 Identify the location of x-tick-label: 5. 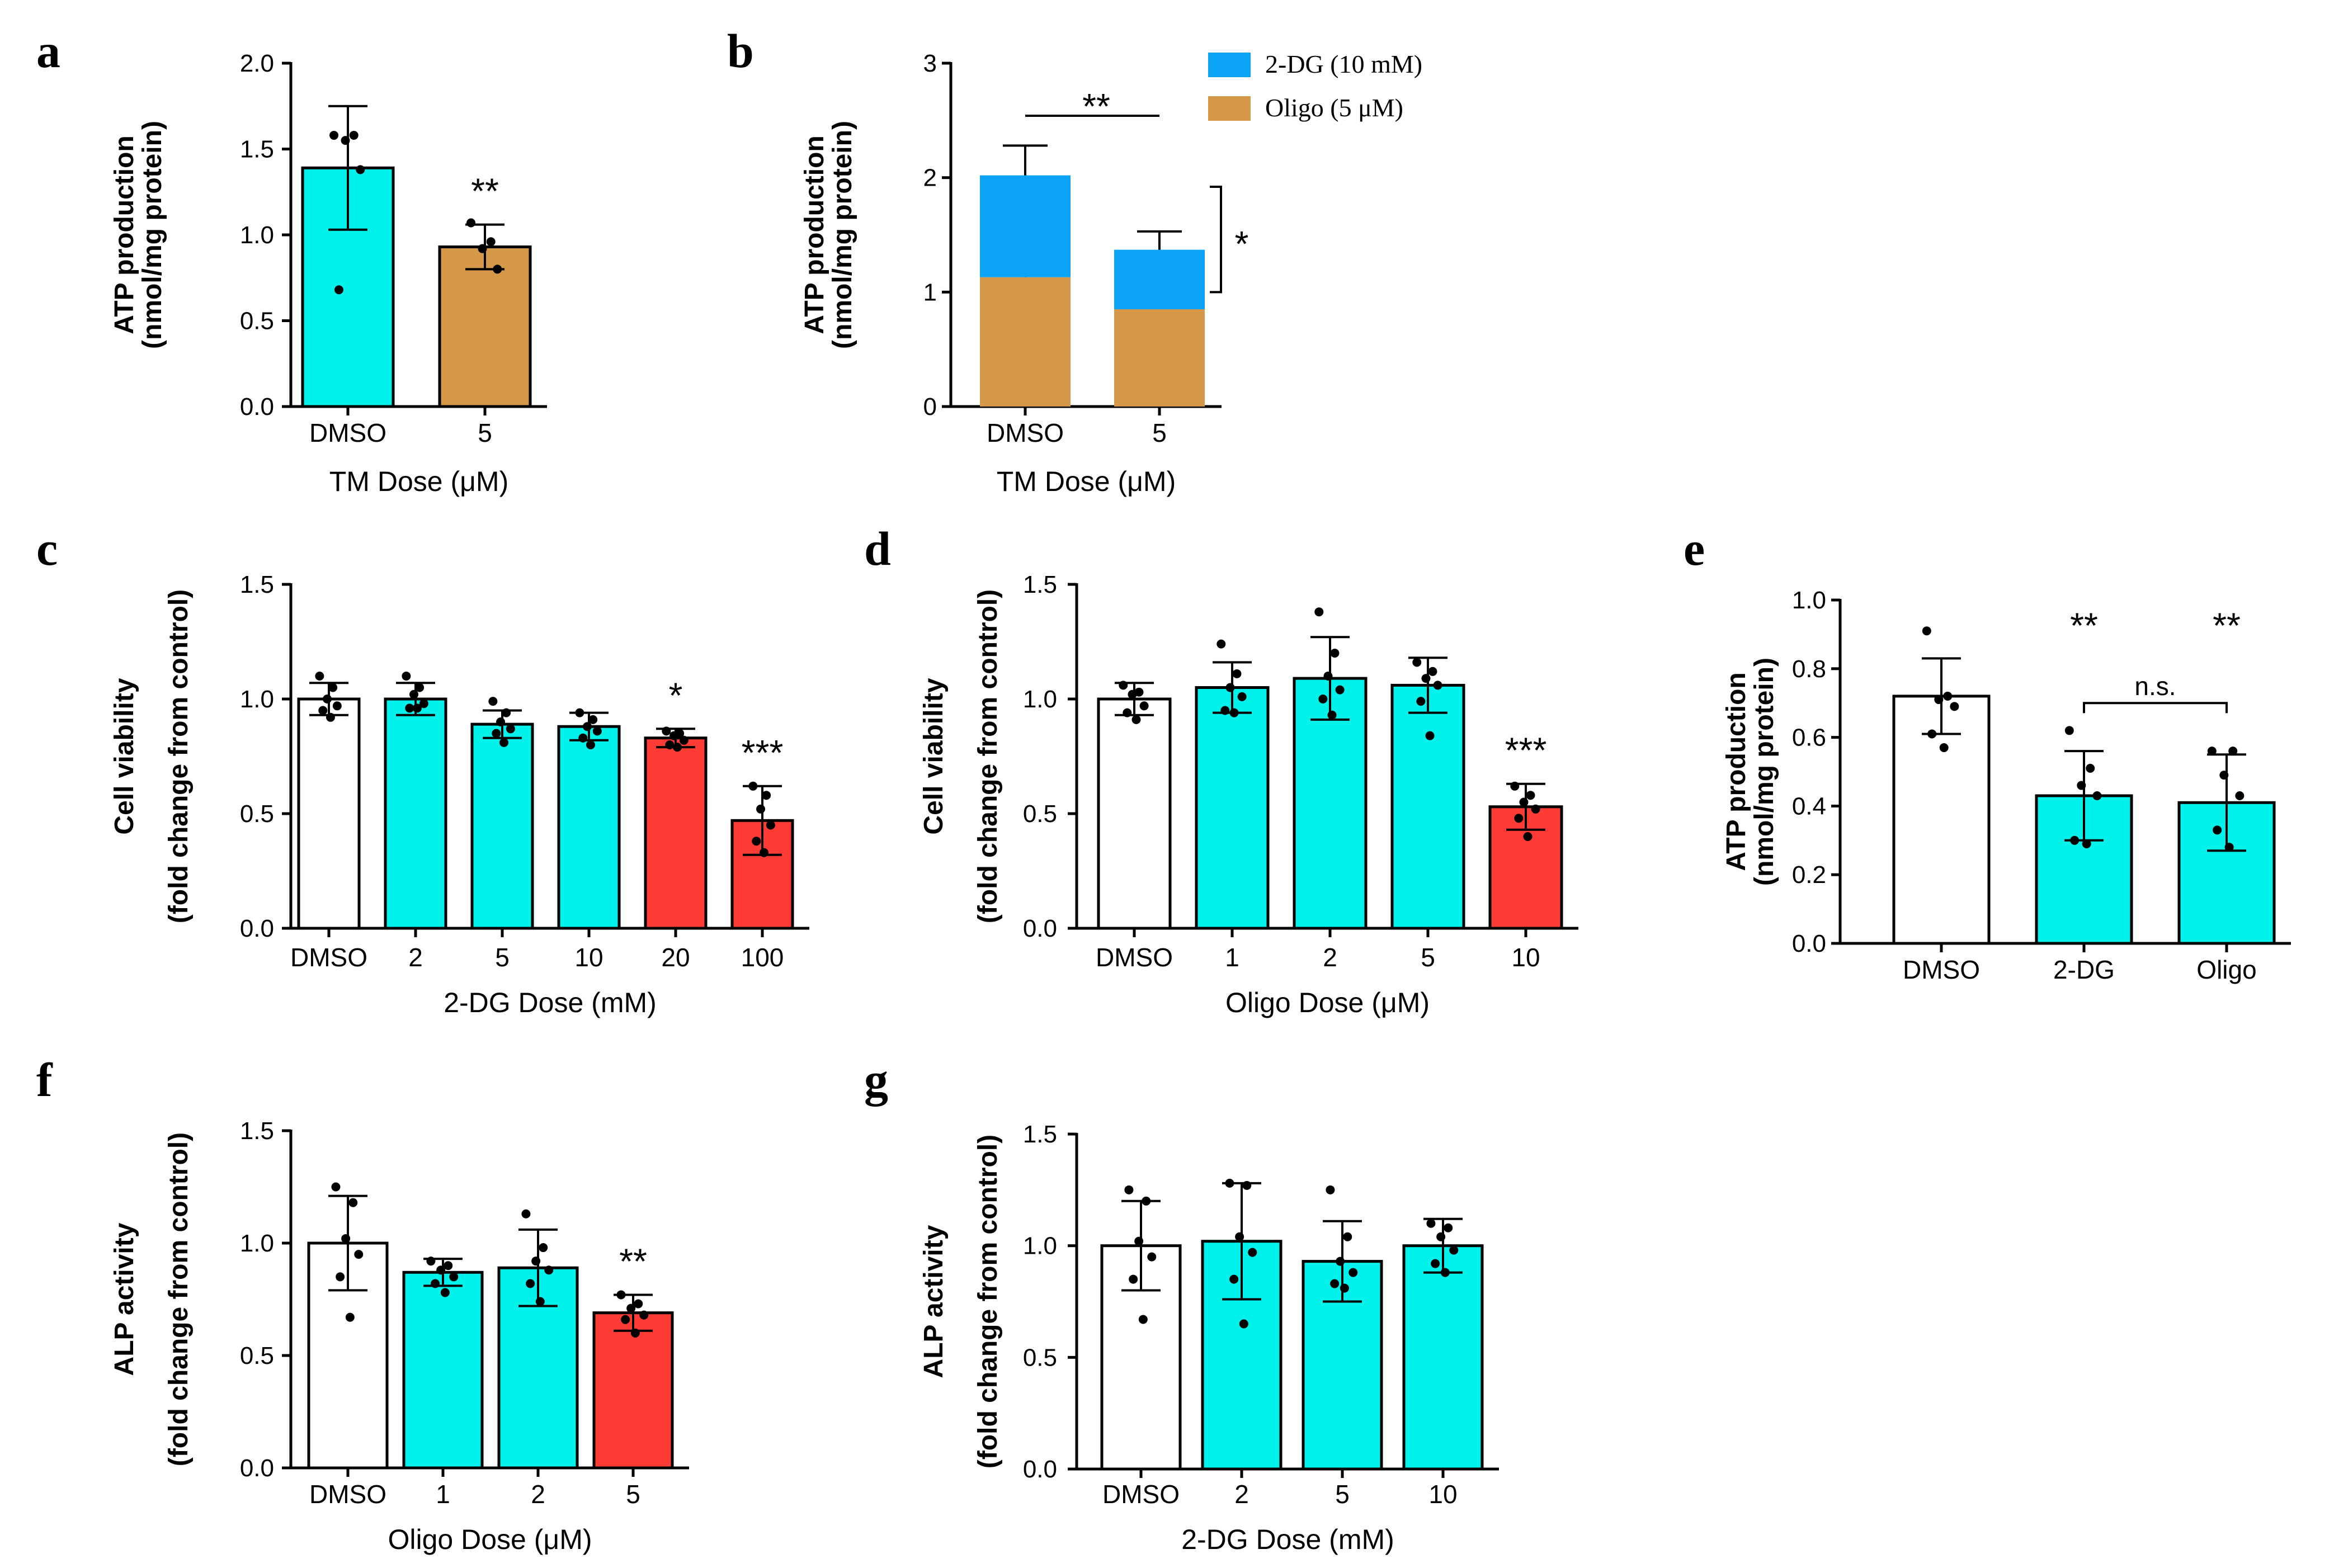
(503, 957).